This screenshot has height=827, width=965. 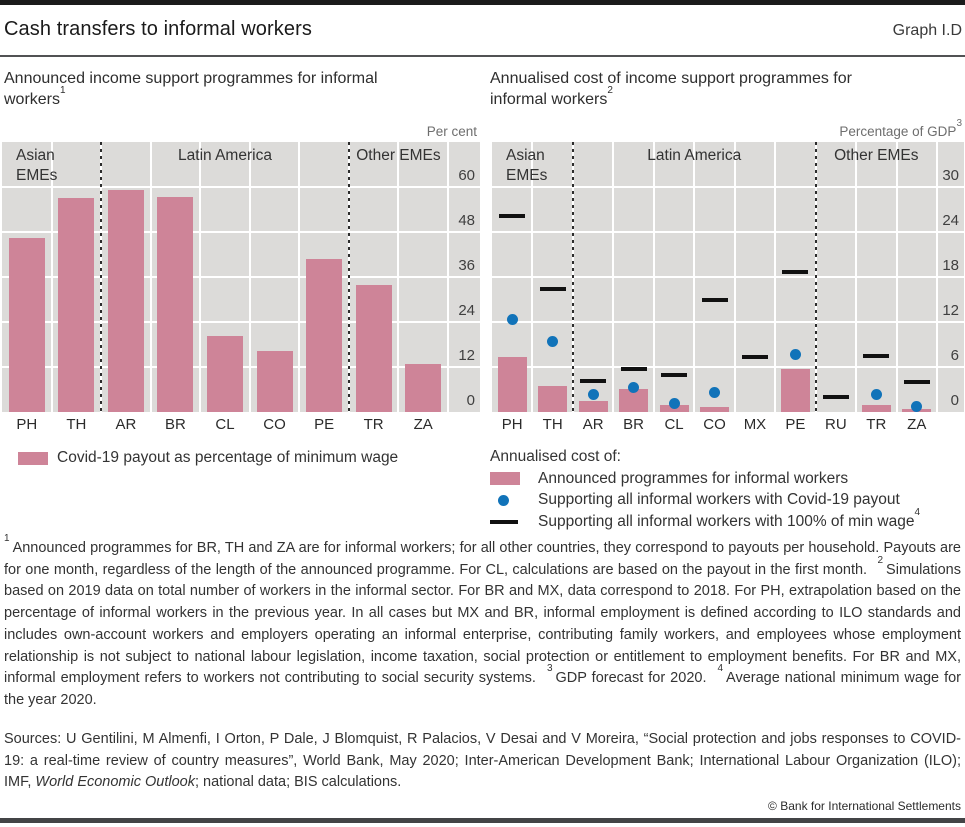 What do you see at coordinates (482, 2) in the screenshot?
I see `top-bar` at bounding box center [482, 2].